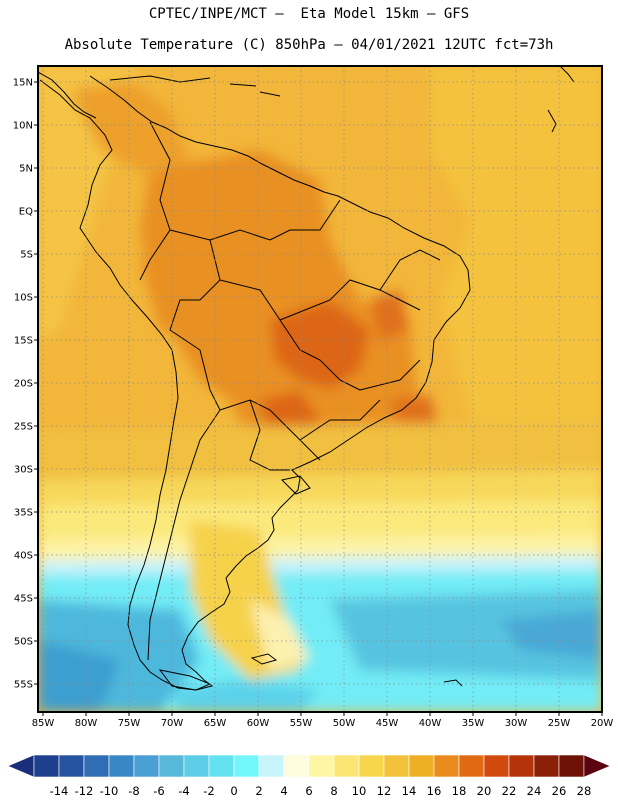 The width and height of the screenshot is (618, 800). What do you see at coordinates (208, 791) in the screenshot?
I see `colorbar-label: -2` at bounding box center [208, 791].